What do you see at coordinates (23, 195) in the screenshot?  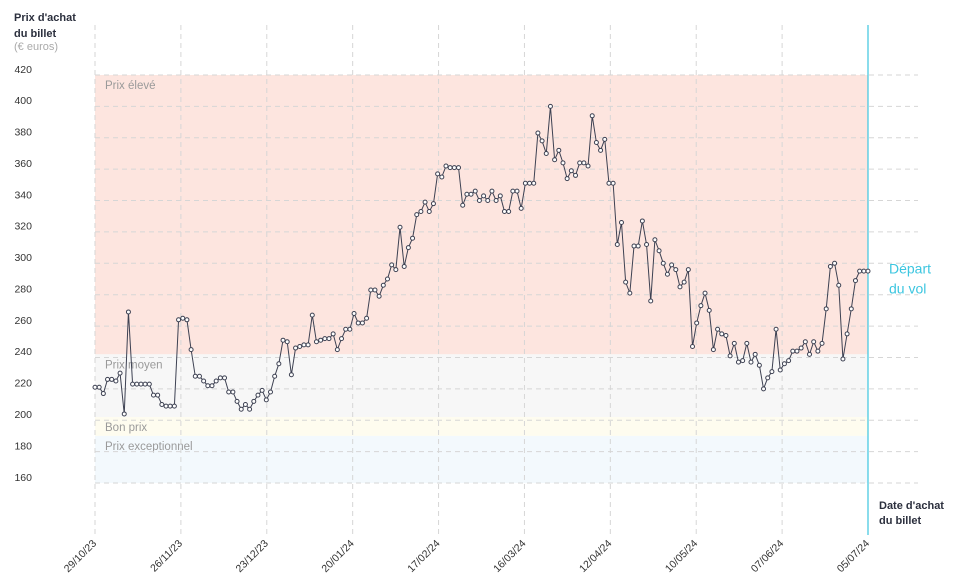 I see `y-tick-label: 340` at bounding box center [23, 195].